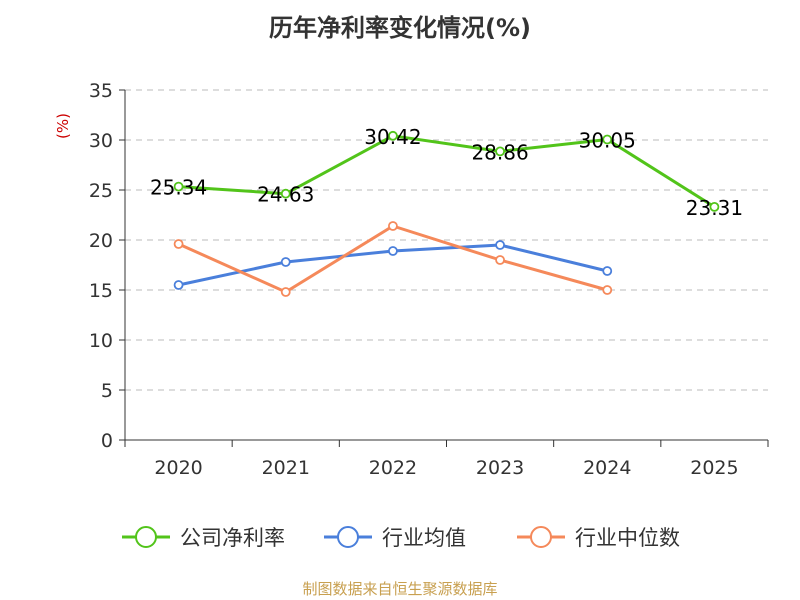  What do you see at coordinates (101, 191) in the screenshot?
I see `y-tick-label: 25` at bounding box center [101, 191].